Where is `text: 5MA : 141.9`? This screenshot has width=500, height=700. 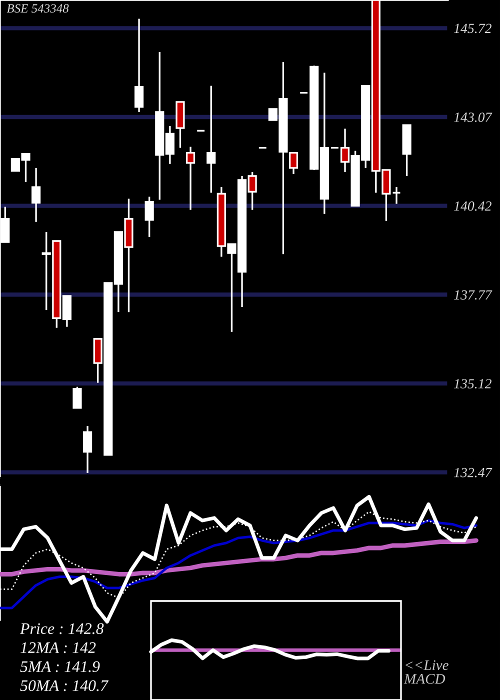 text: 5MA : 141.9 is located at coordinates (60, 666).